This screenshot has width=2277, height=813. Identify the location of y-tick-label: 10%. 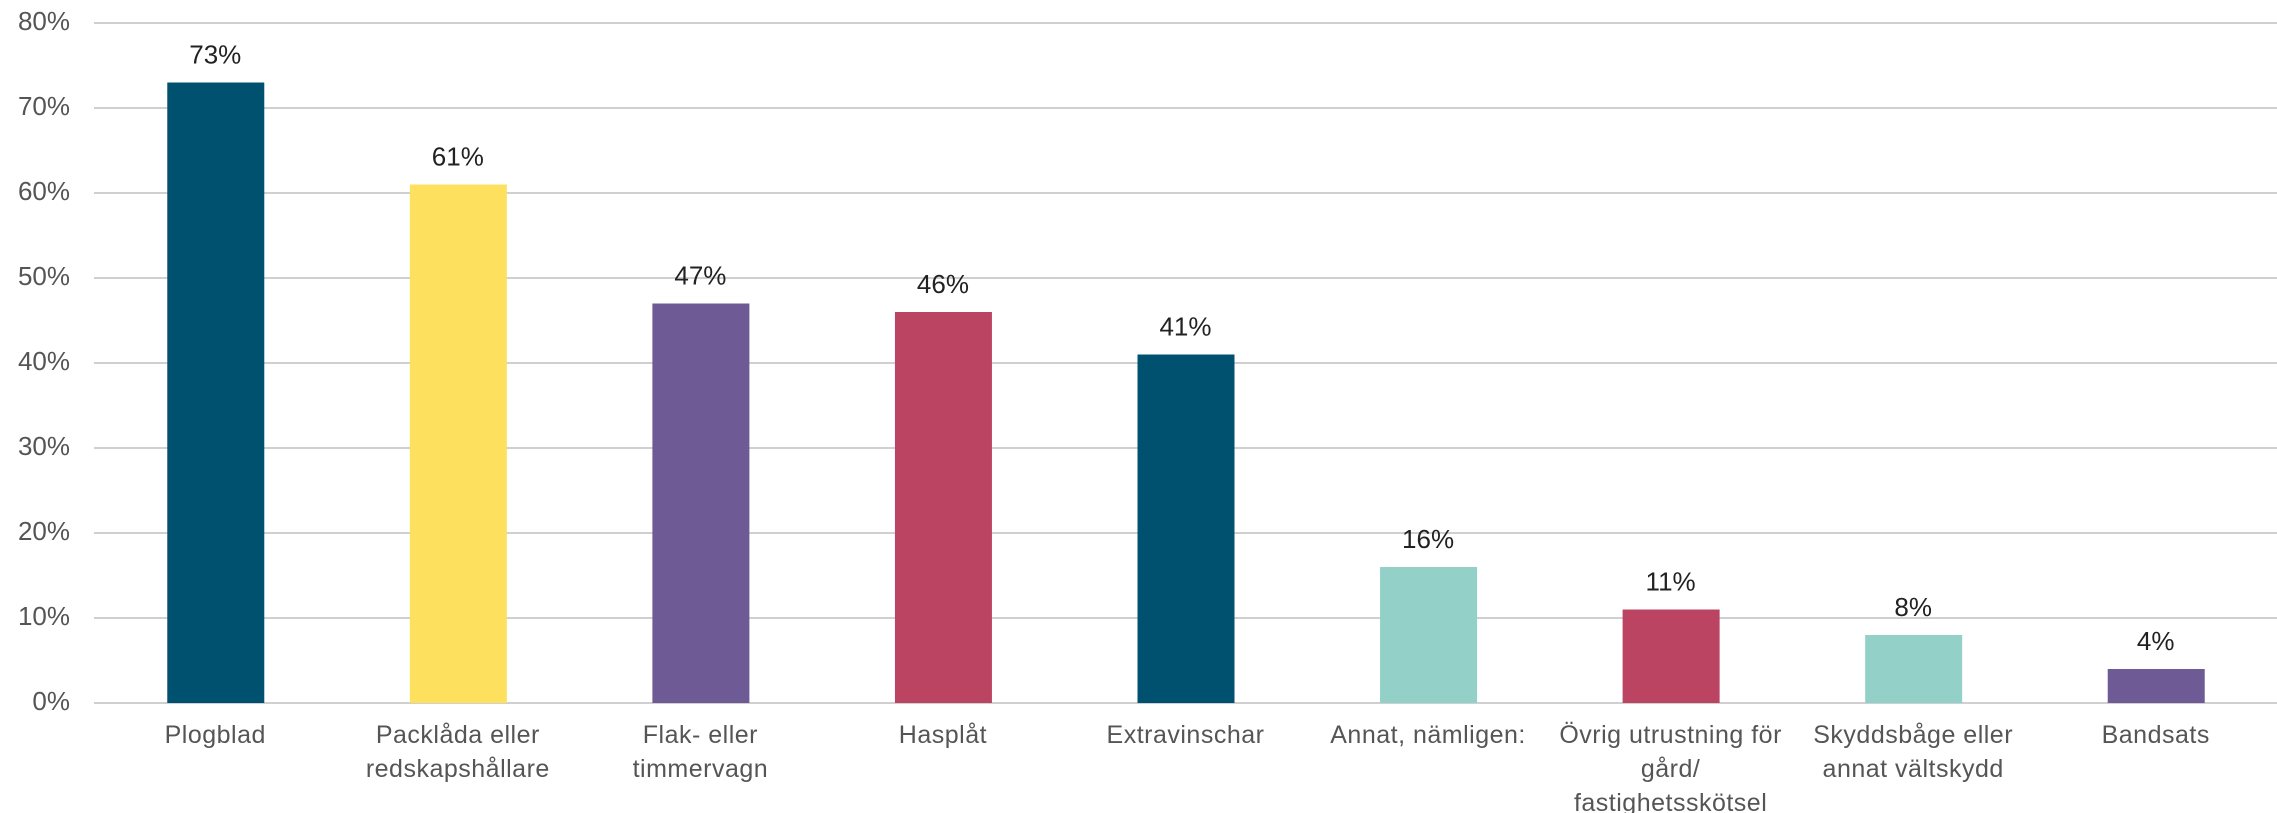
(44, 616).